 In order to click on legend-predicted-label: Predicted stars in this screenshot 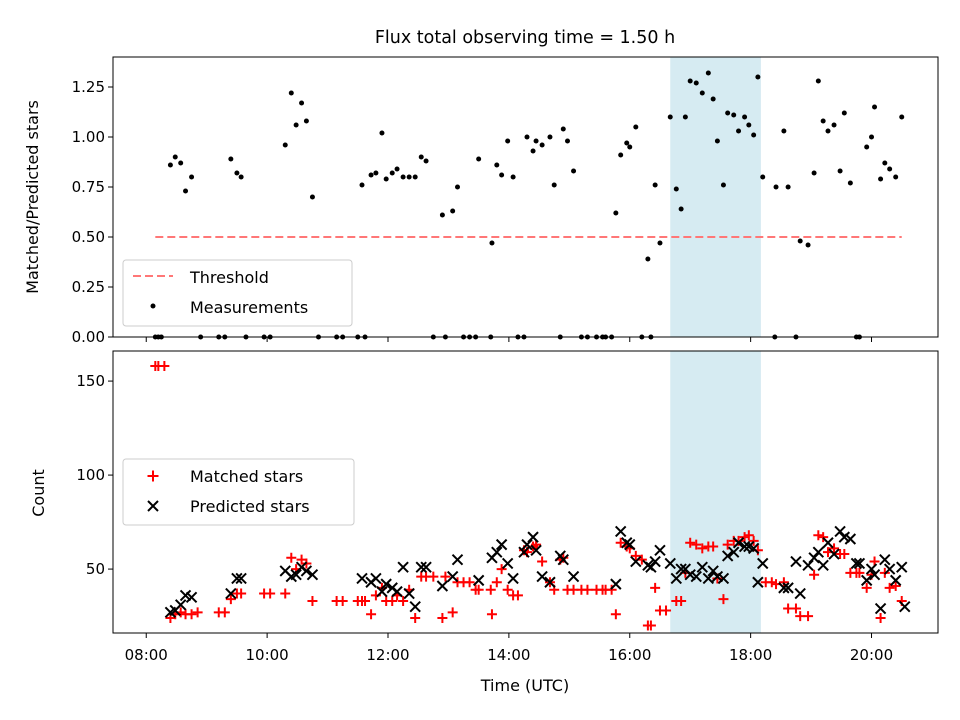, I will do `click(250, 506)`.